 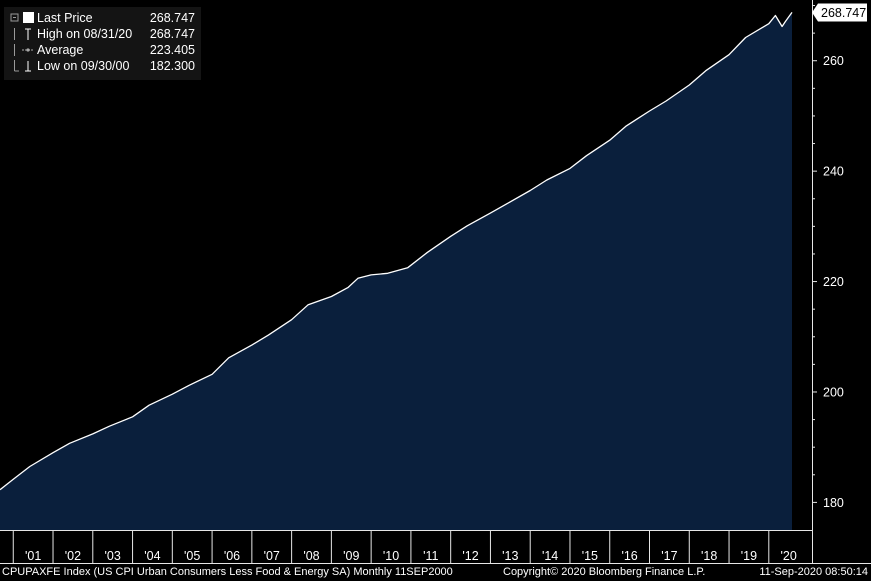 I want to click on x-tick-label: '02, so click(x=73, y=556).